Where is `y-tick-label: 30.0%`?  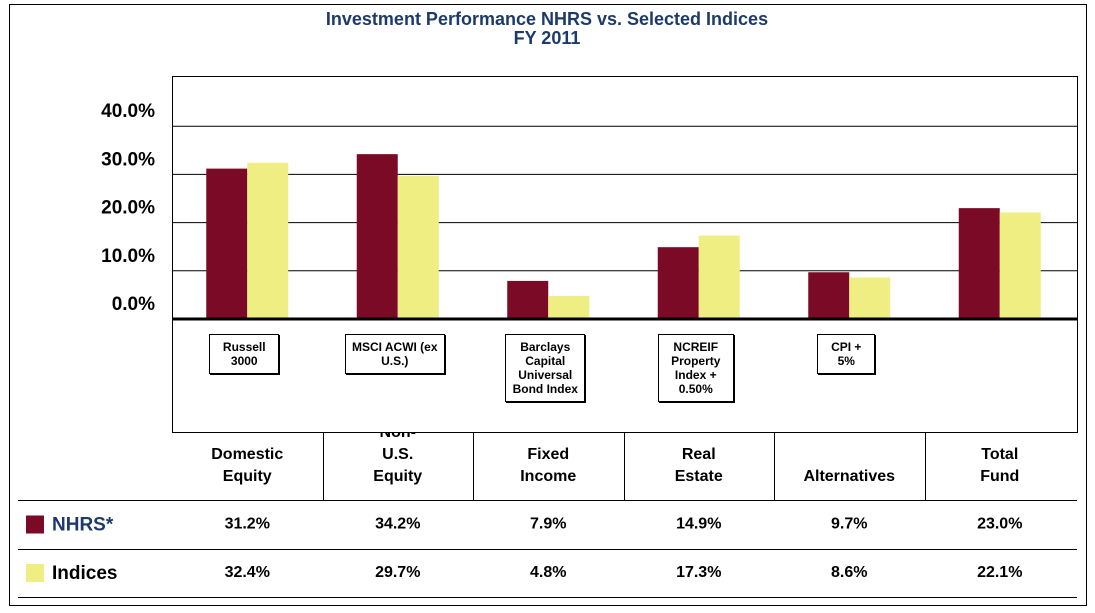
y-tick-label: 30.0% is located at coordinates (128, 159).